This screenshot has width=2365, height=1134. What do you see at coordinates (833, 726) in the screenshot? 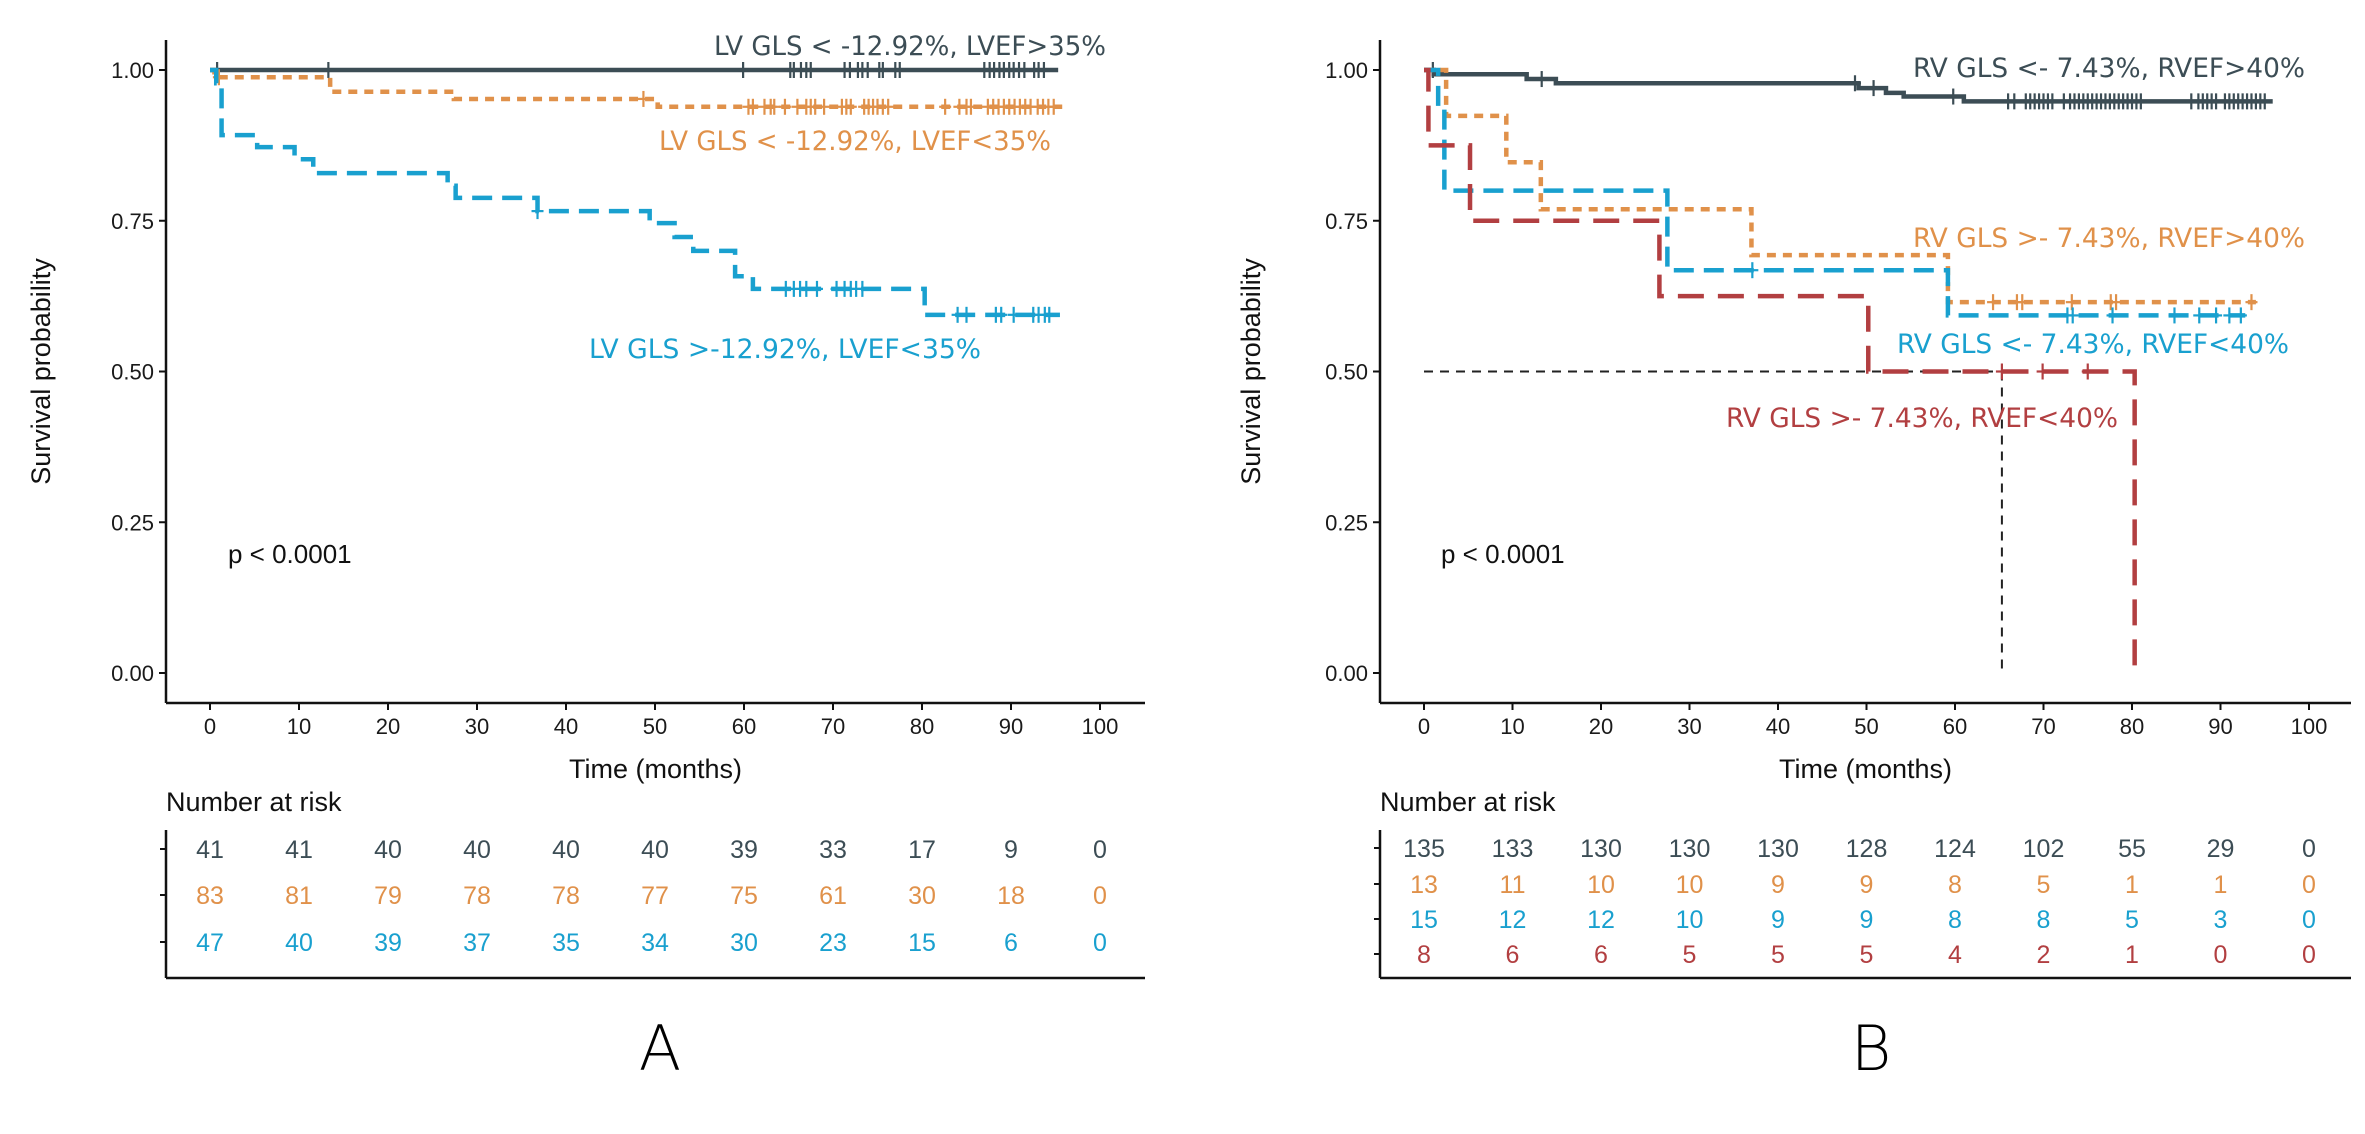
I see `x-tick-label: 70` at bounding box center [833, 726].